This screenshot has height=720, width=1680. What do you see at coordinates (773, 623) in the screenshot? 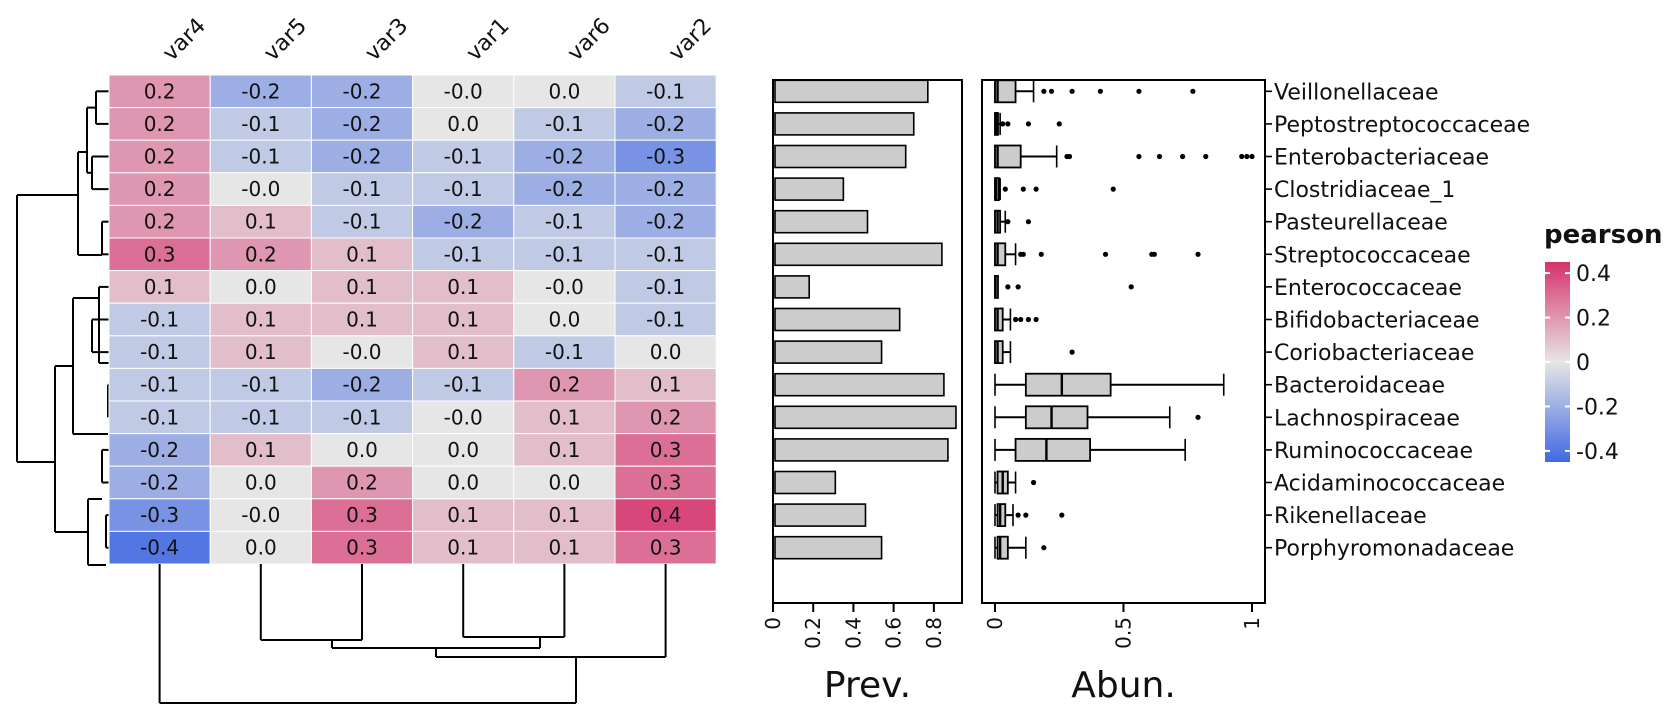
I see `prevalence-x-tick-label: 0` at bounding box center [773, 623].